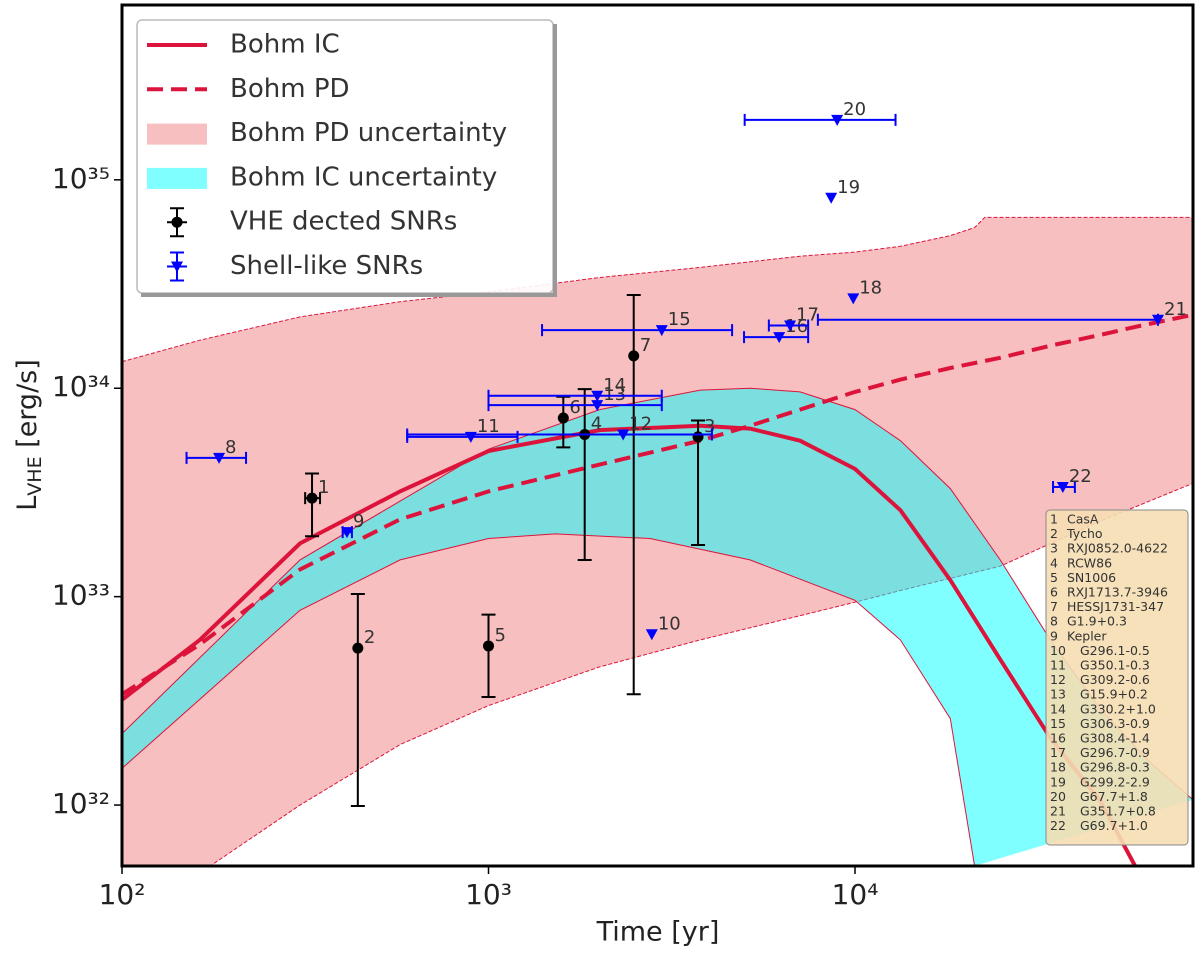 The image size is (1200, 955). I want to click on key-name: RXJ0852.0-4622, so click(1117, 548).